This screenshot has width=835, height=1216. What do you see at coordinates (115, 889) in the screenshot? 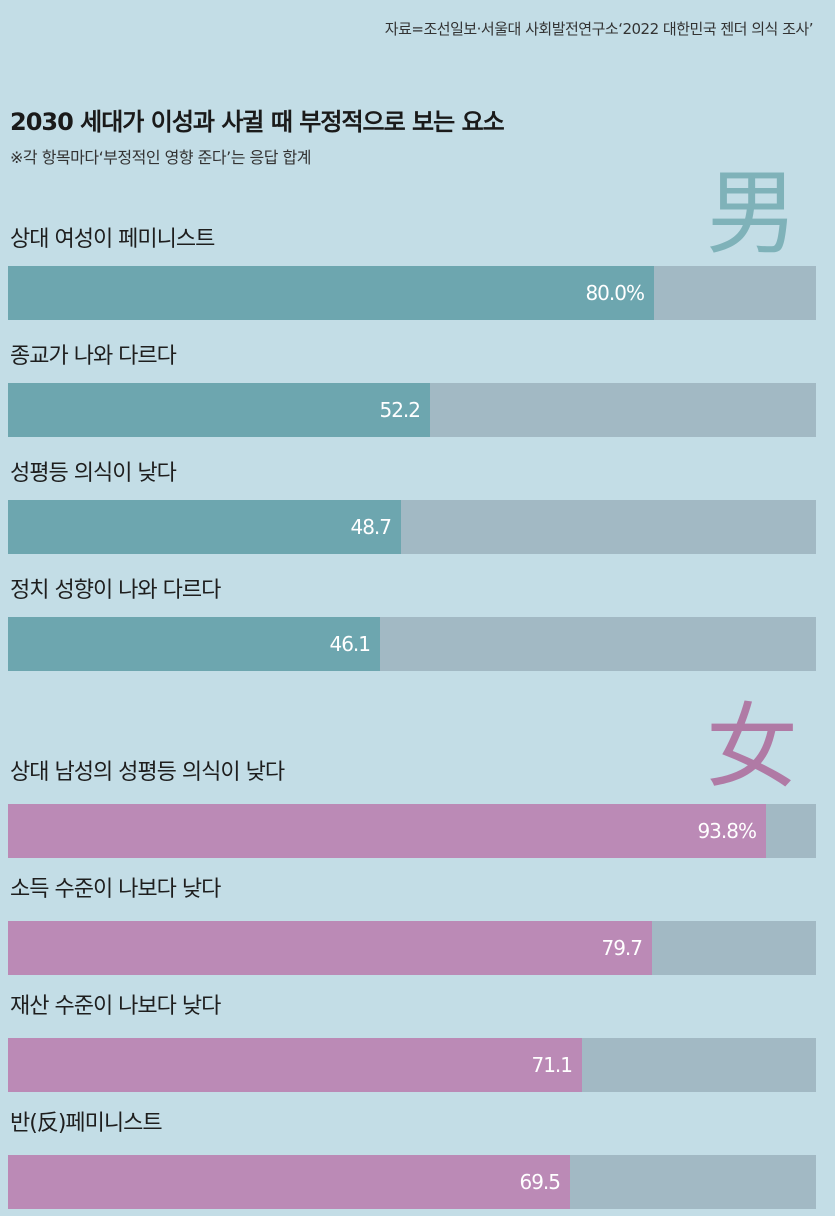
I see `category-label: 소득 수준이 나보다 낮다` at bounding box center [115, 889].